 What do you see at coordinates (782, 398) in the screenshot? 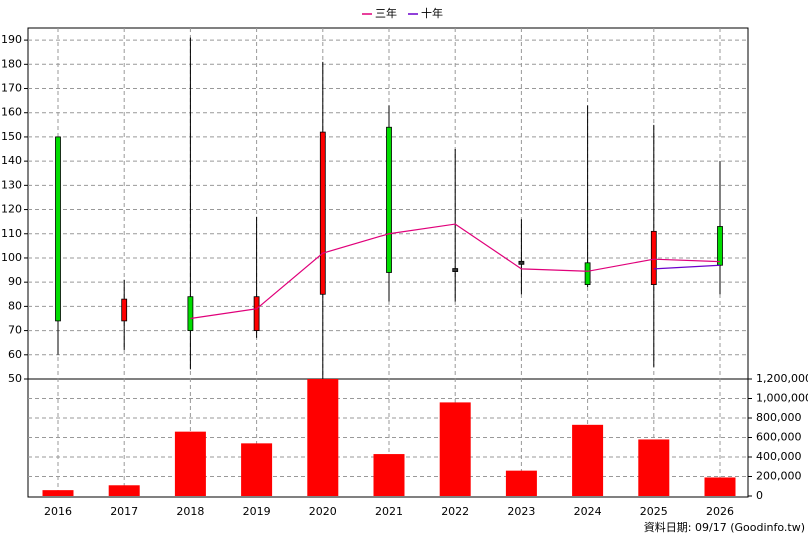
I see `y2-tick-label: 1,000,000` at bounding box center [782, 398].